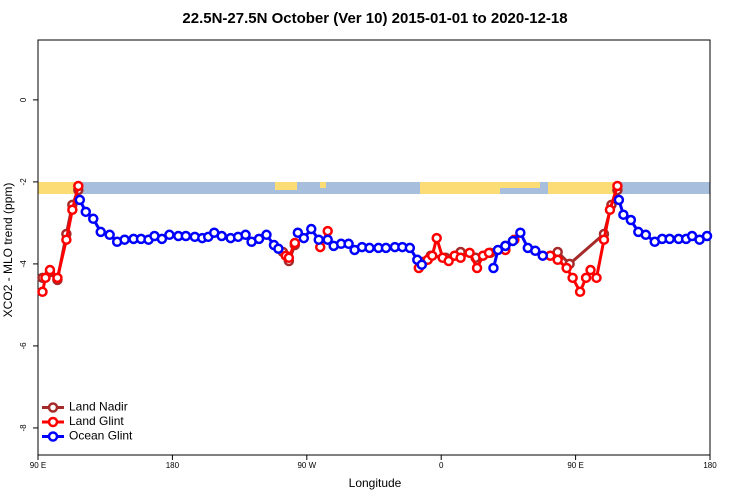 Image resolution: width=750 pixels, height=500 pixels. I want to click on surface-band, so click(374, 188).